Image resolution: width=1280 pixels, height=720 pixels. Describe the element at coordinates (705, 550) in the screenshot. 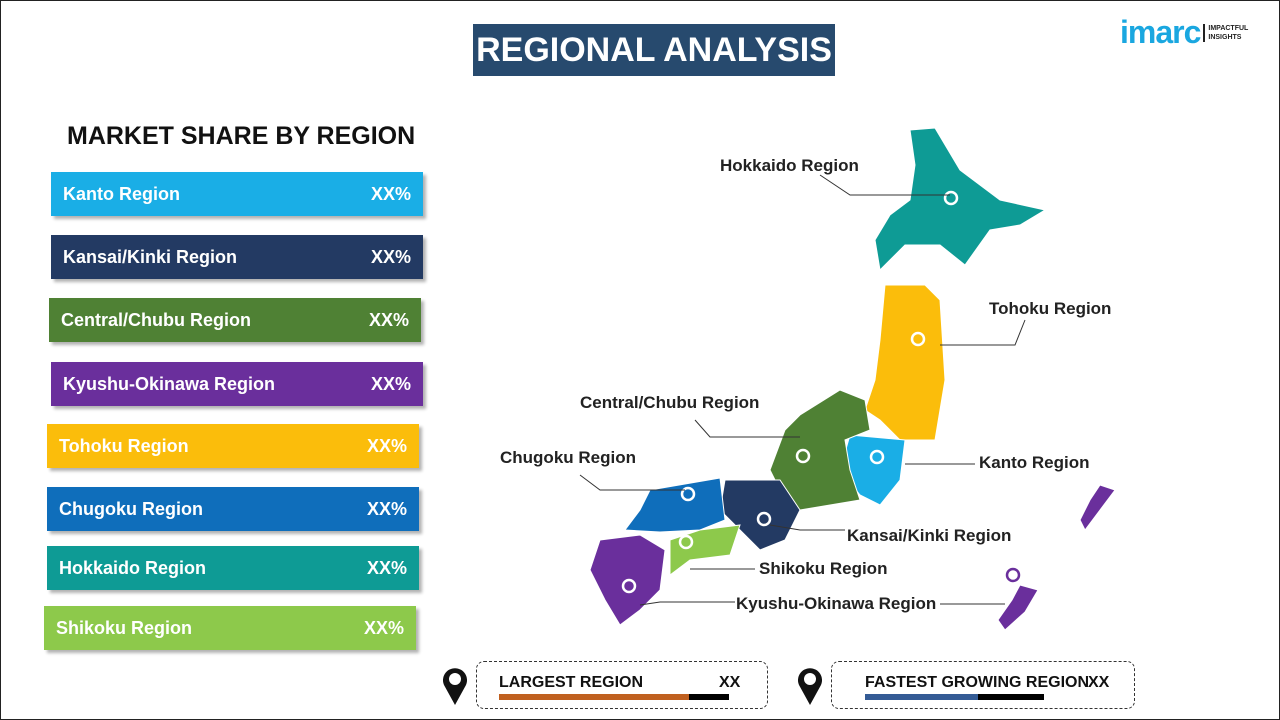

I see `region-shikoku` at that location.